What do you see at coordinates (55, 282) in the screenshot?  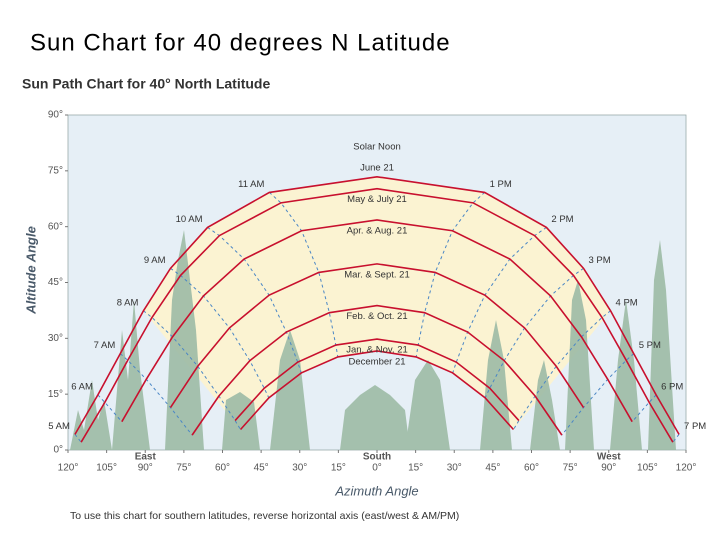 I see `y-tick-label: 45°` at bounding box center [55, 282].